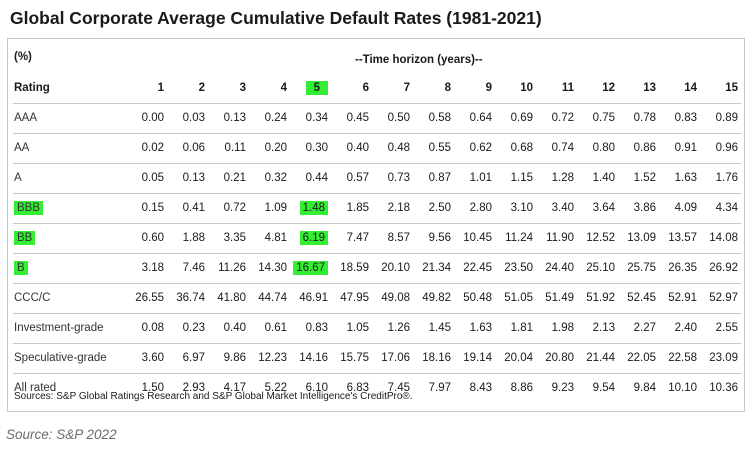  Describe the element at coordinates (392, 178) in the screenshot. I see `value-cell: 0.73` at that location.